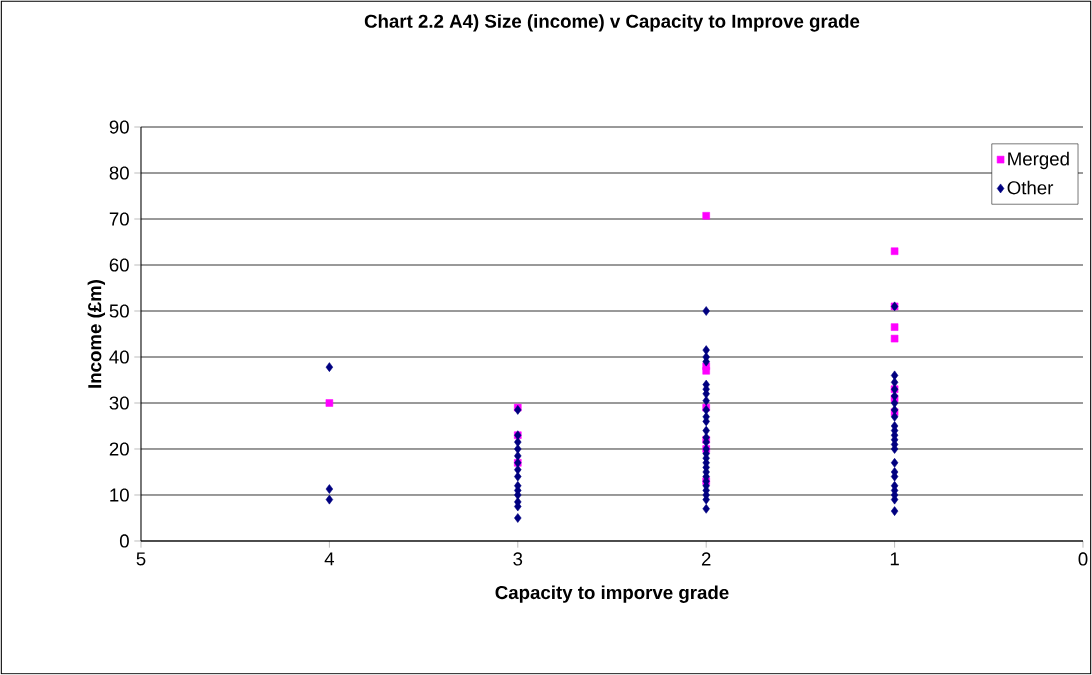 The height and width of the screenshot is (675, 1092). I want to click on x-axis-title: Capacity to imporve grade, so click(612, 594).